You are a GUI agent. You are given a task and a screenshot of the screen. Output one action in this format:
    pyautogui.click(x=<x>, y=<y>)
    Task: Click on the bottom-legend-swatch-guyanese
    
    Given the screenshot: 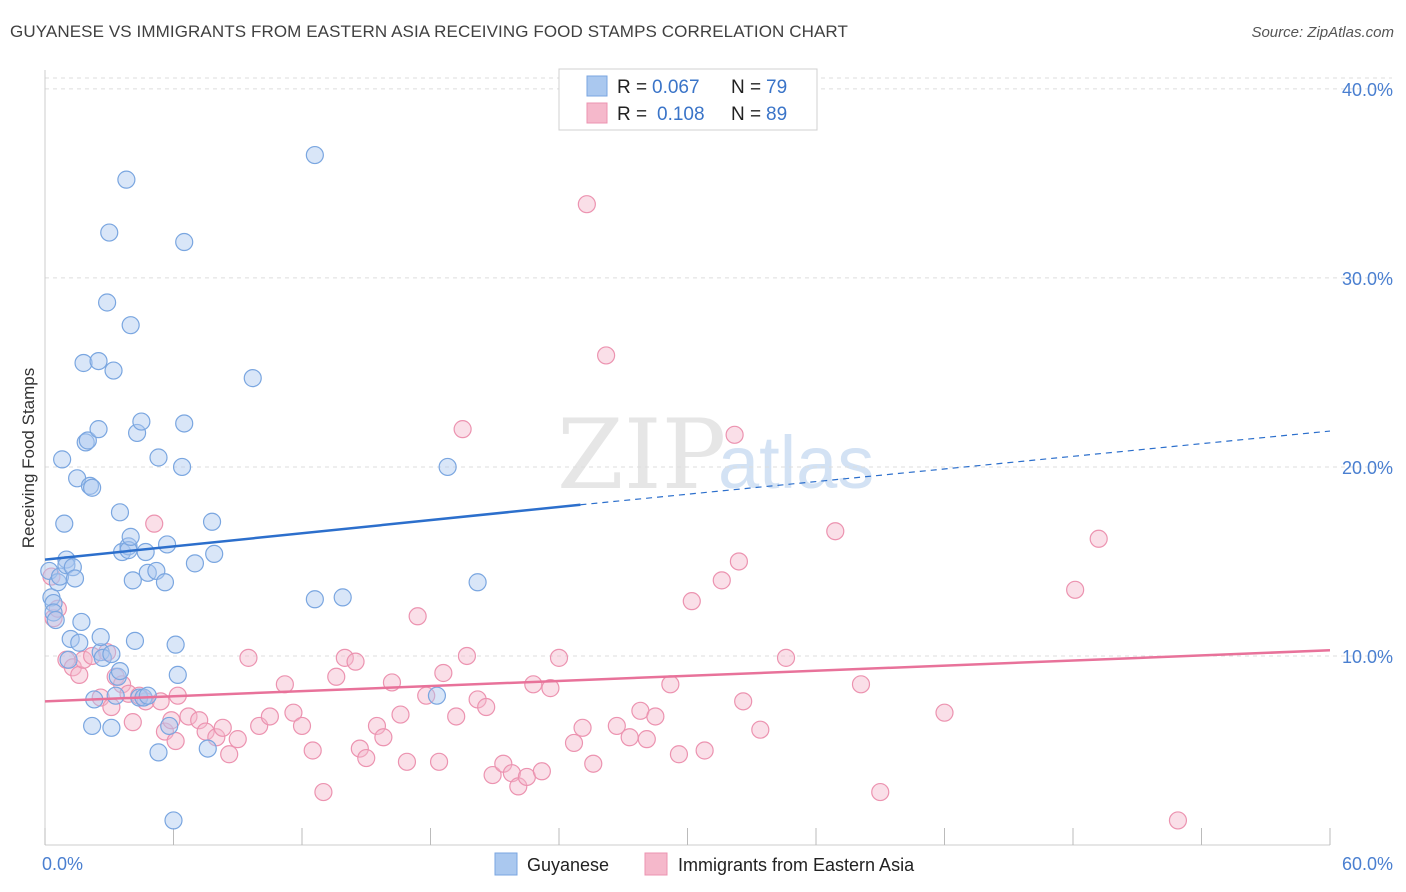 What is the action you would take?
    pyautogui.click(x=506, y=864)
    